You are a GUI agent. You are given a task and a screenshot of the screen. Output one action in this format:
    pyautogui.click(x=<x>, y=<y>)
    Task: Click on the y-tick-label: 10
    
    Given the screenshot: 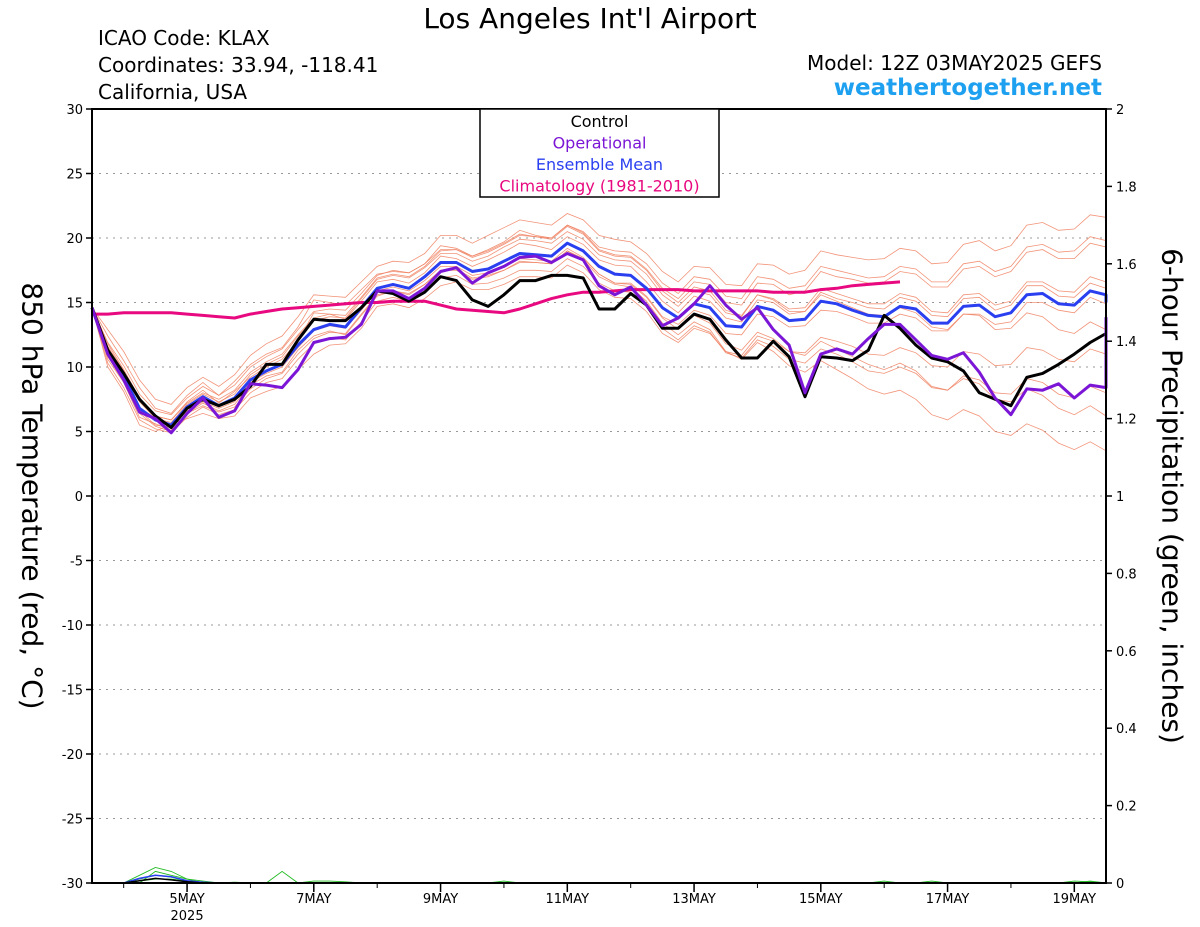 What is the action you would take?
    pyautogui.click(x=74, y=368)
    